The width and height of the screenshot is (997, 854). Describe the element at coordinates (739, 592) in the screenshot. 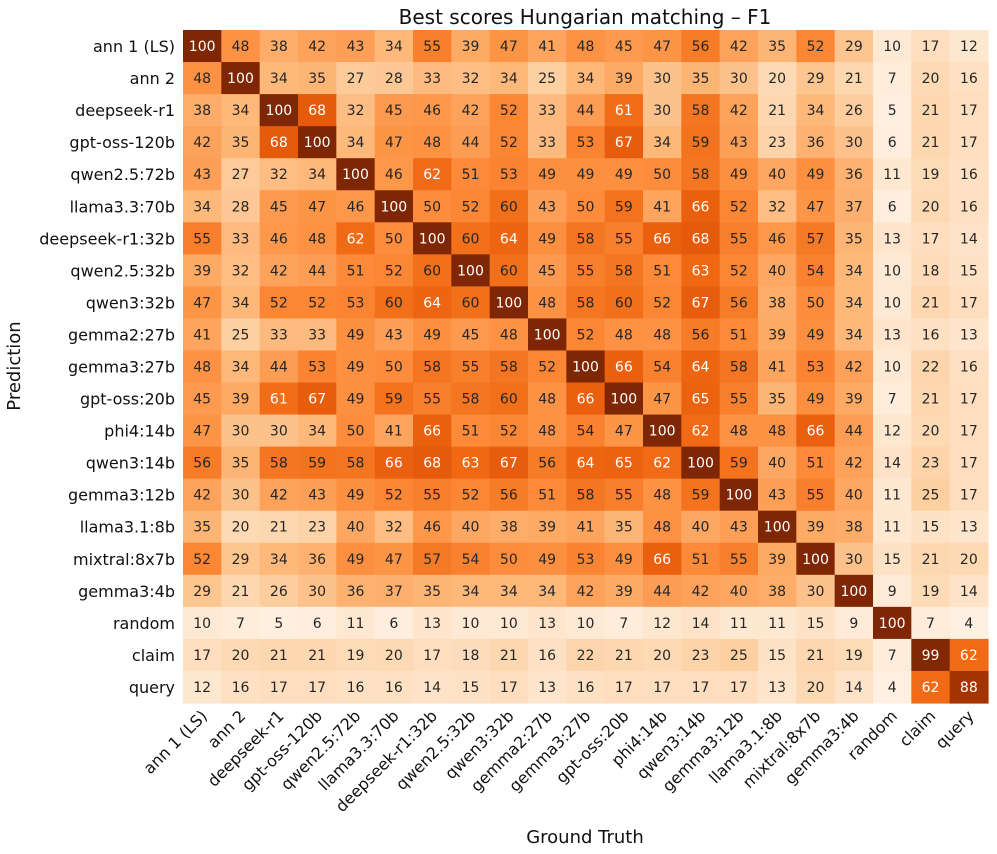

I see `cell-value-label: 40` at that location.